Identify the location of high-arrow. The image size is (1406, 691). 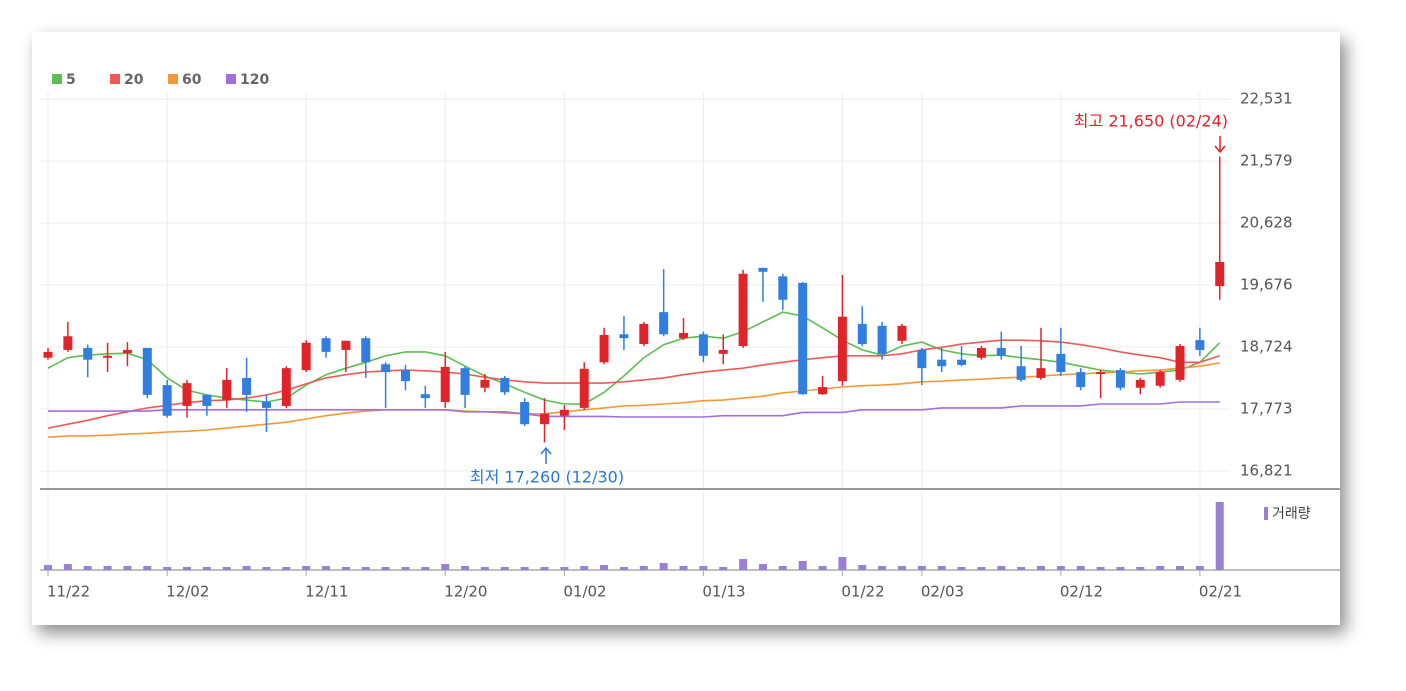
(1220, 145).